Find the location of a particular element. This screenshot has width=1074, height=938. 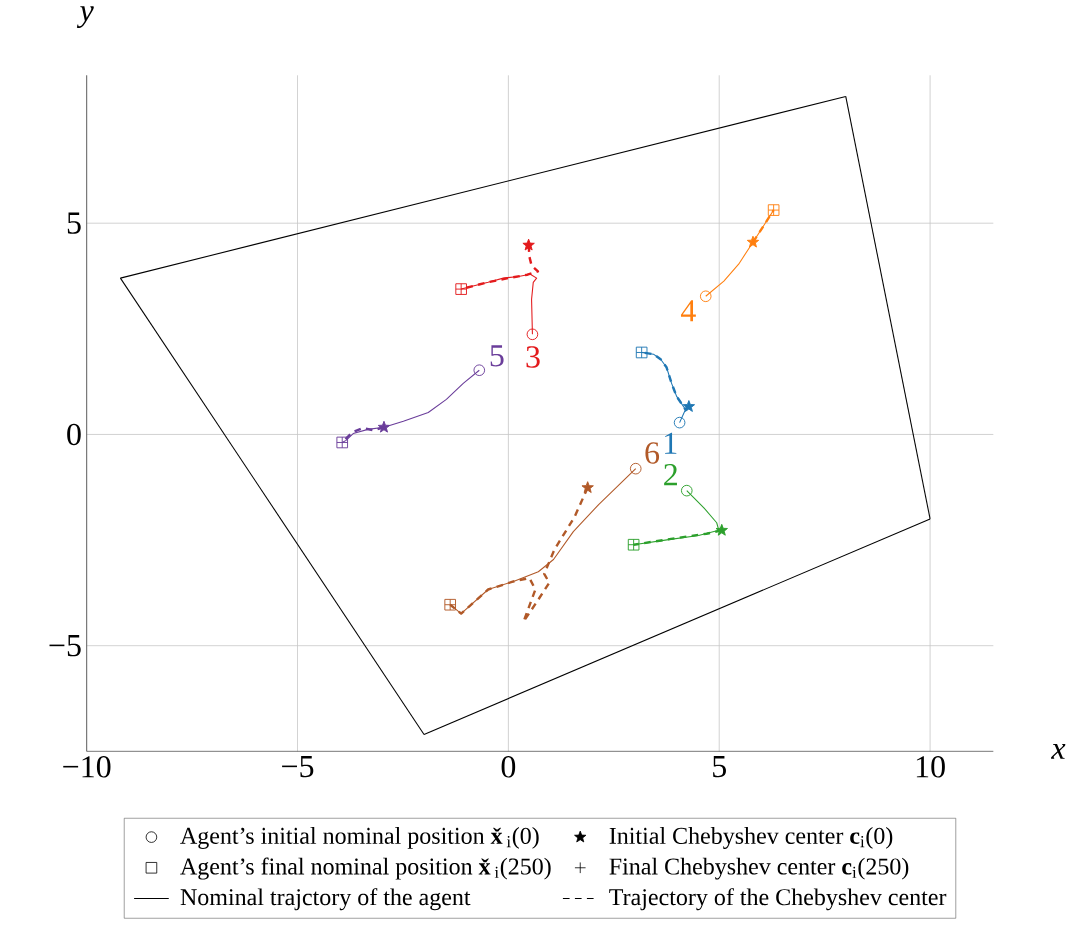

text: Initial Chebyshev center c$_{i}$(0) is located at coordinates (751, 838).